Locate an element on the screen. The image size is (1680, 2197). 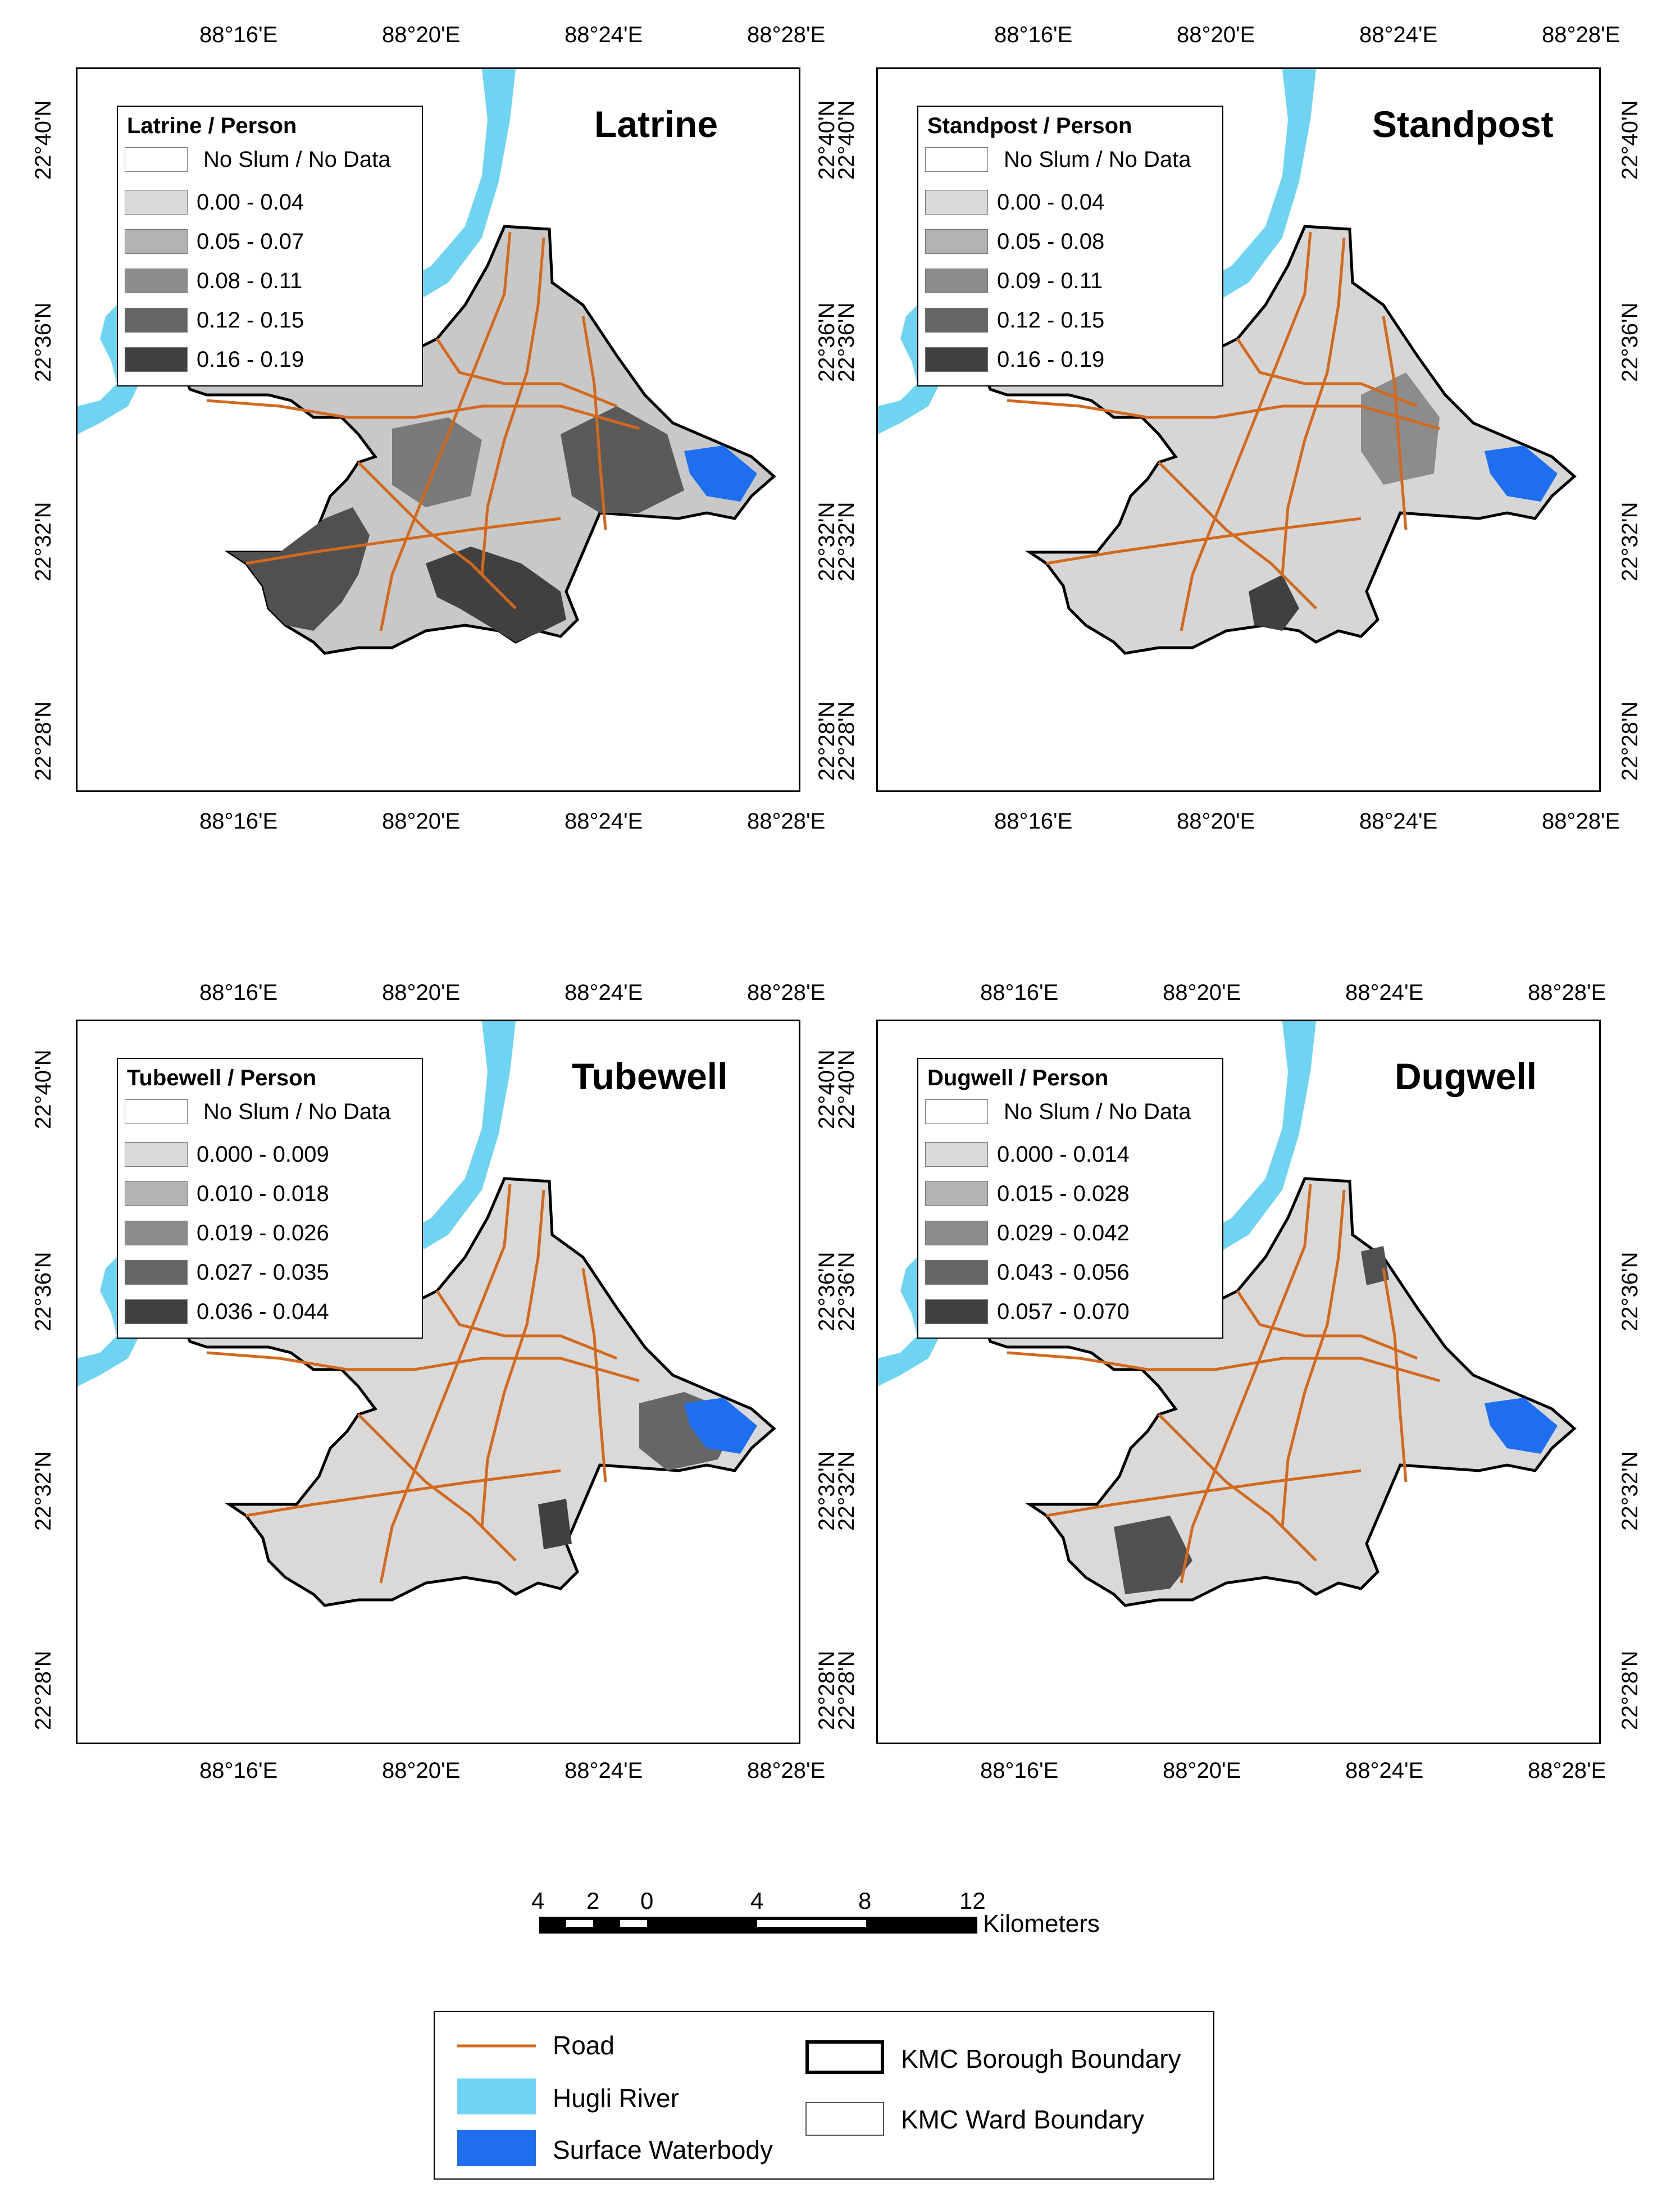
legend-label: 0.029 - 0.042 is located at coordinates (1063, 1233).